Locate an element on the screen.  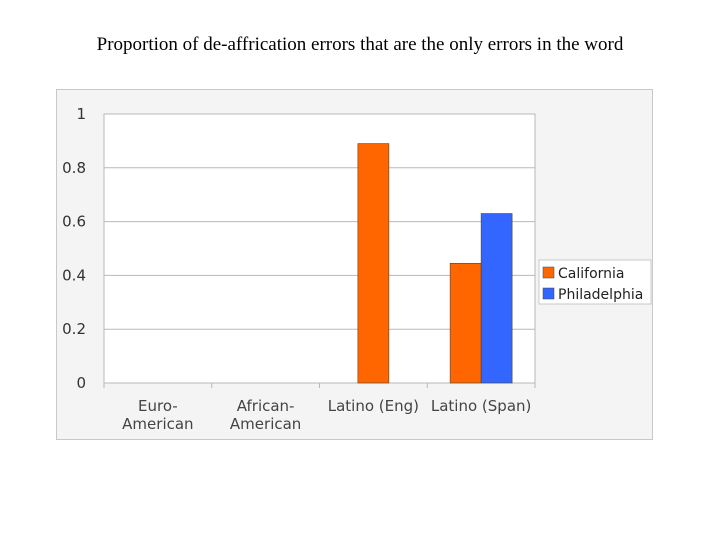
bar-philadelphia is located at coordinates (496, 298).